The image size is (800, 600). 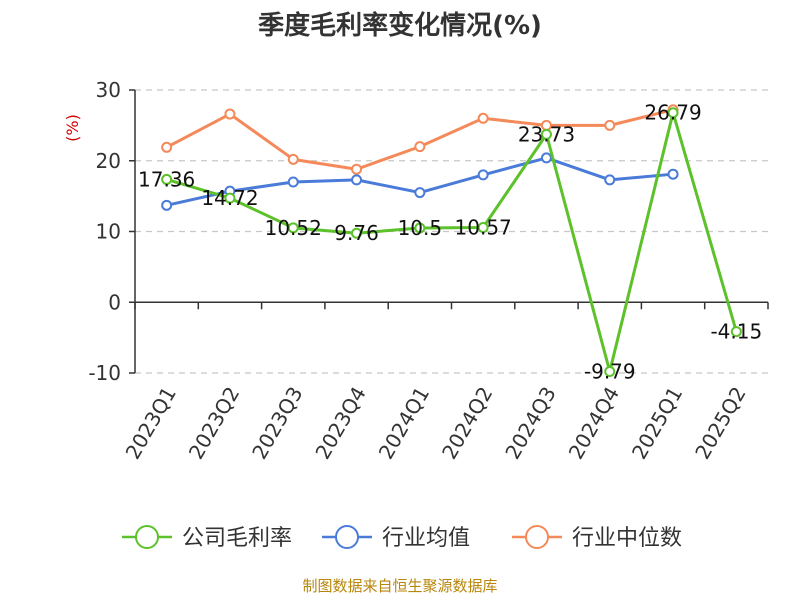 I want to click on y-tick-label: -10, so click(x=104, y=373).